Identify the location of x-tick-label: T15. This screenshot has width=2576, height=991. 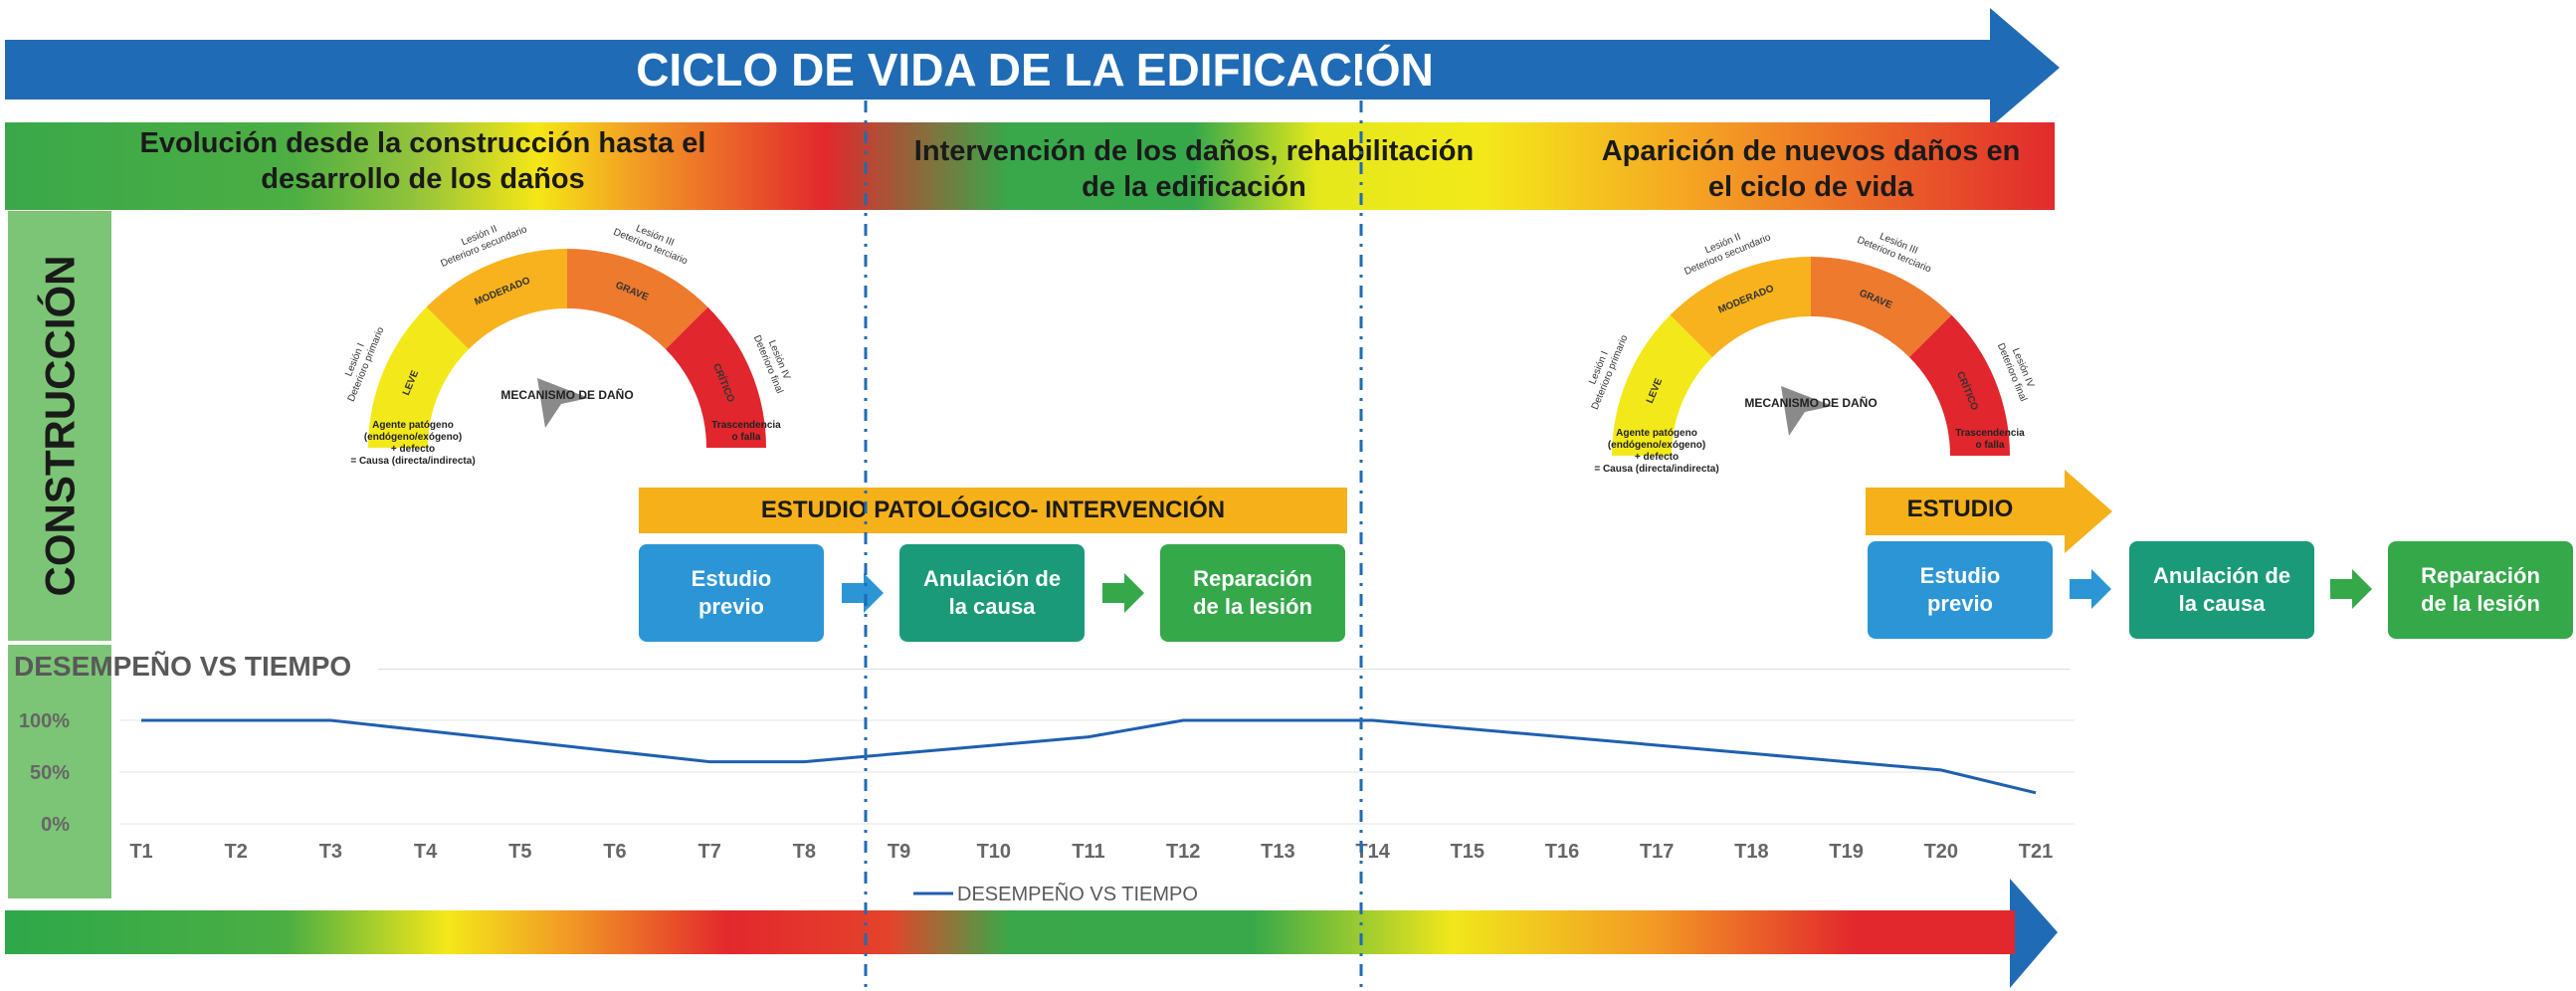
(1468, 852).